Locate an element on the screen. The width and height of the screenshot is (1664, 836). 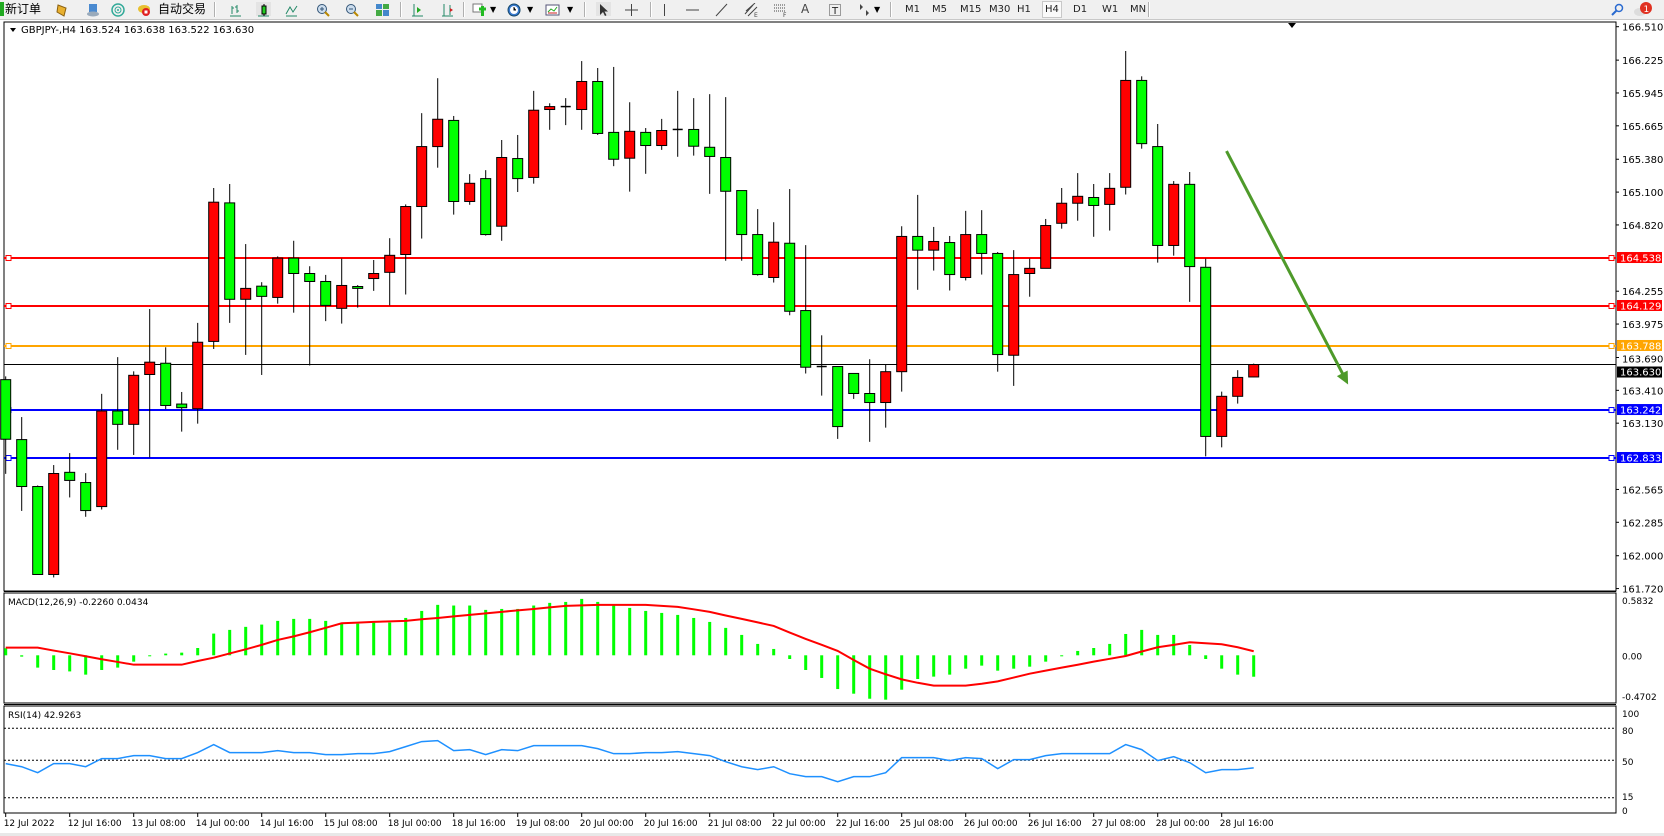
data-window-icon is located at coordinates (93, 9).